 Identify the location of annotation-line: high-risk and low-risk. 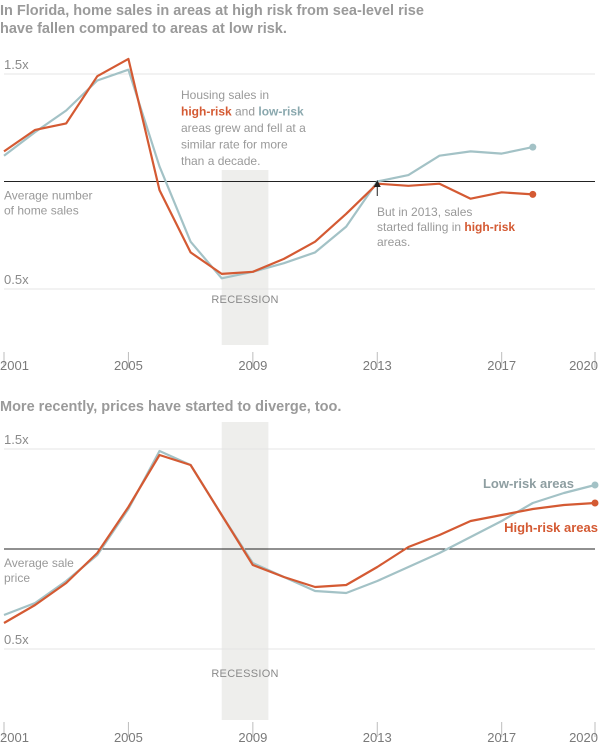
(242, 112).